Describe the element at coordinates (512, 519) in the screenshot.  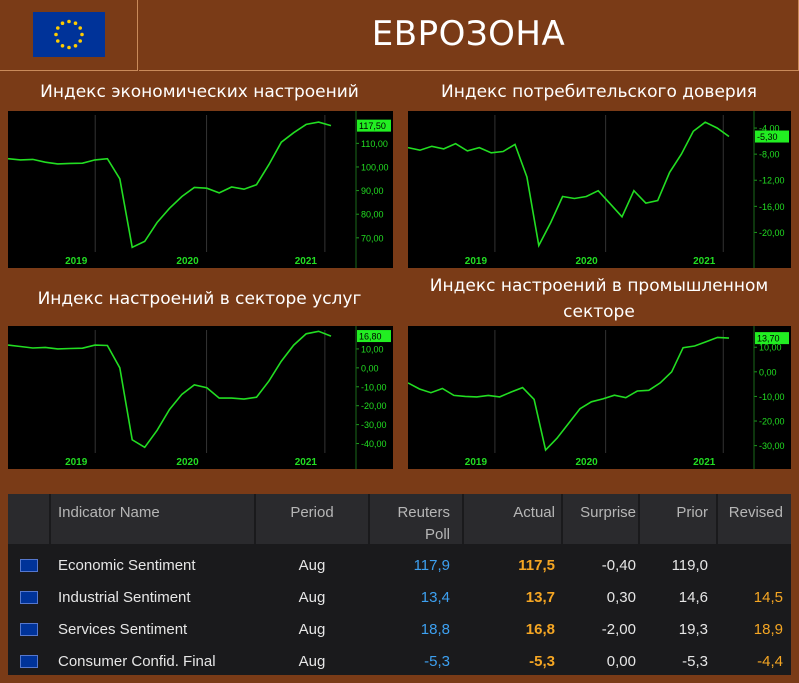
I see `header-actual: Actual` at that location.